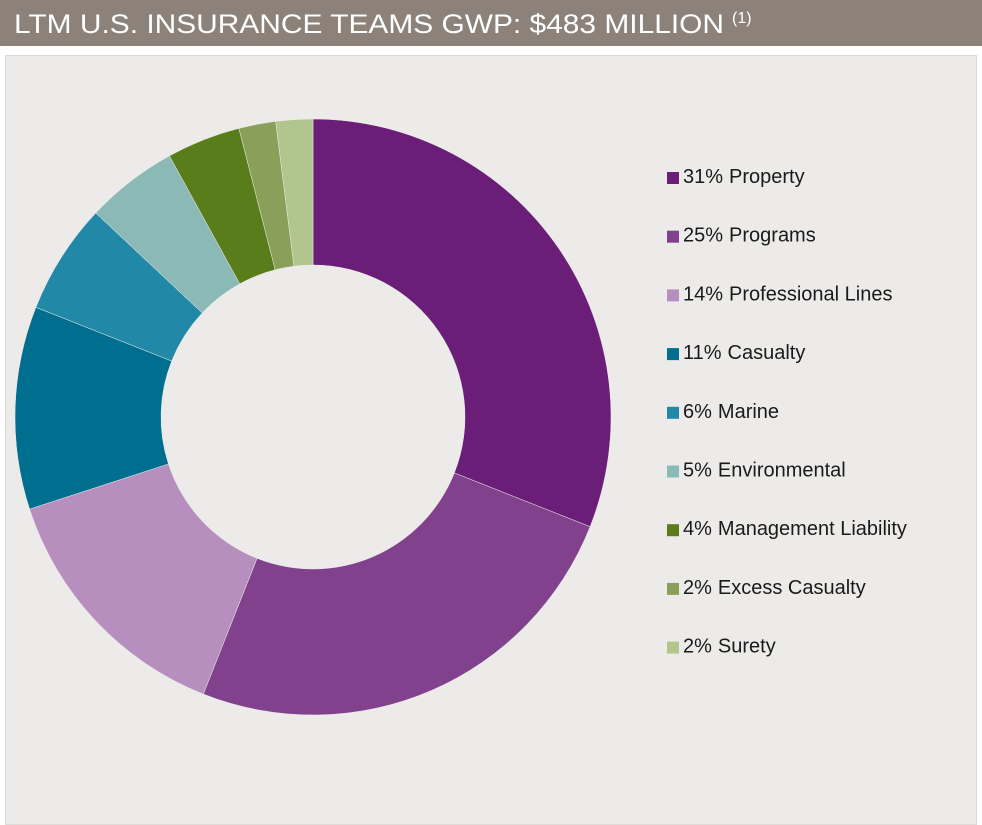 The width and height of the screenshot is (982, 825). I want to click on legend-entry: 6% Marine, so click(731, 412).